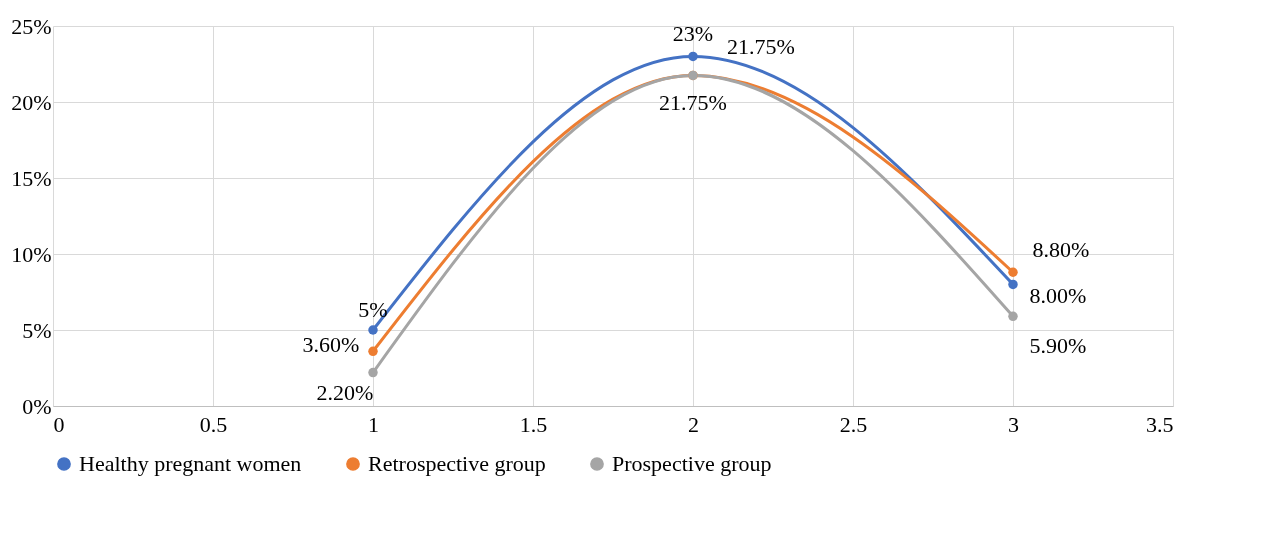 The width and height of the screenshot is (1265, 549). I want to click on x-tick-label: 2, so click(693, 424).